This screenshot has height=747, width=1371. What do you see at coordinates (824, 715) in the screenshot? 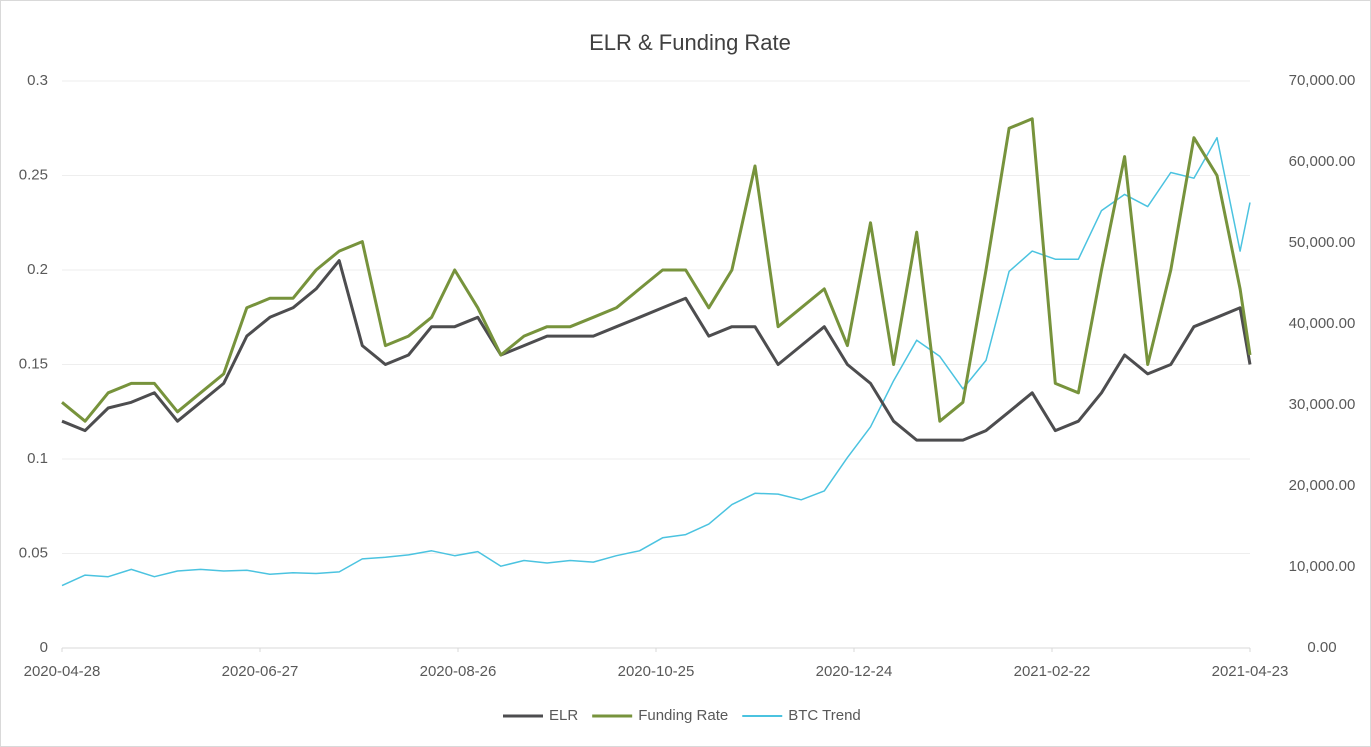
I see `legend-label: BTC Trend` at bounding box center [824, 715].